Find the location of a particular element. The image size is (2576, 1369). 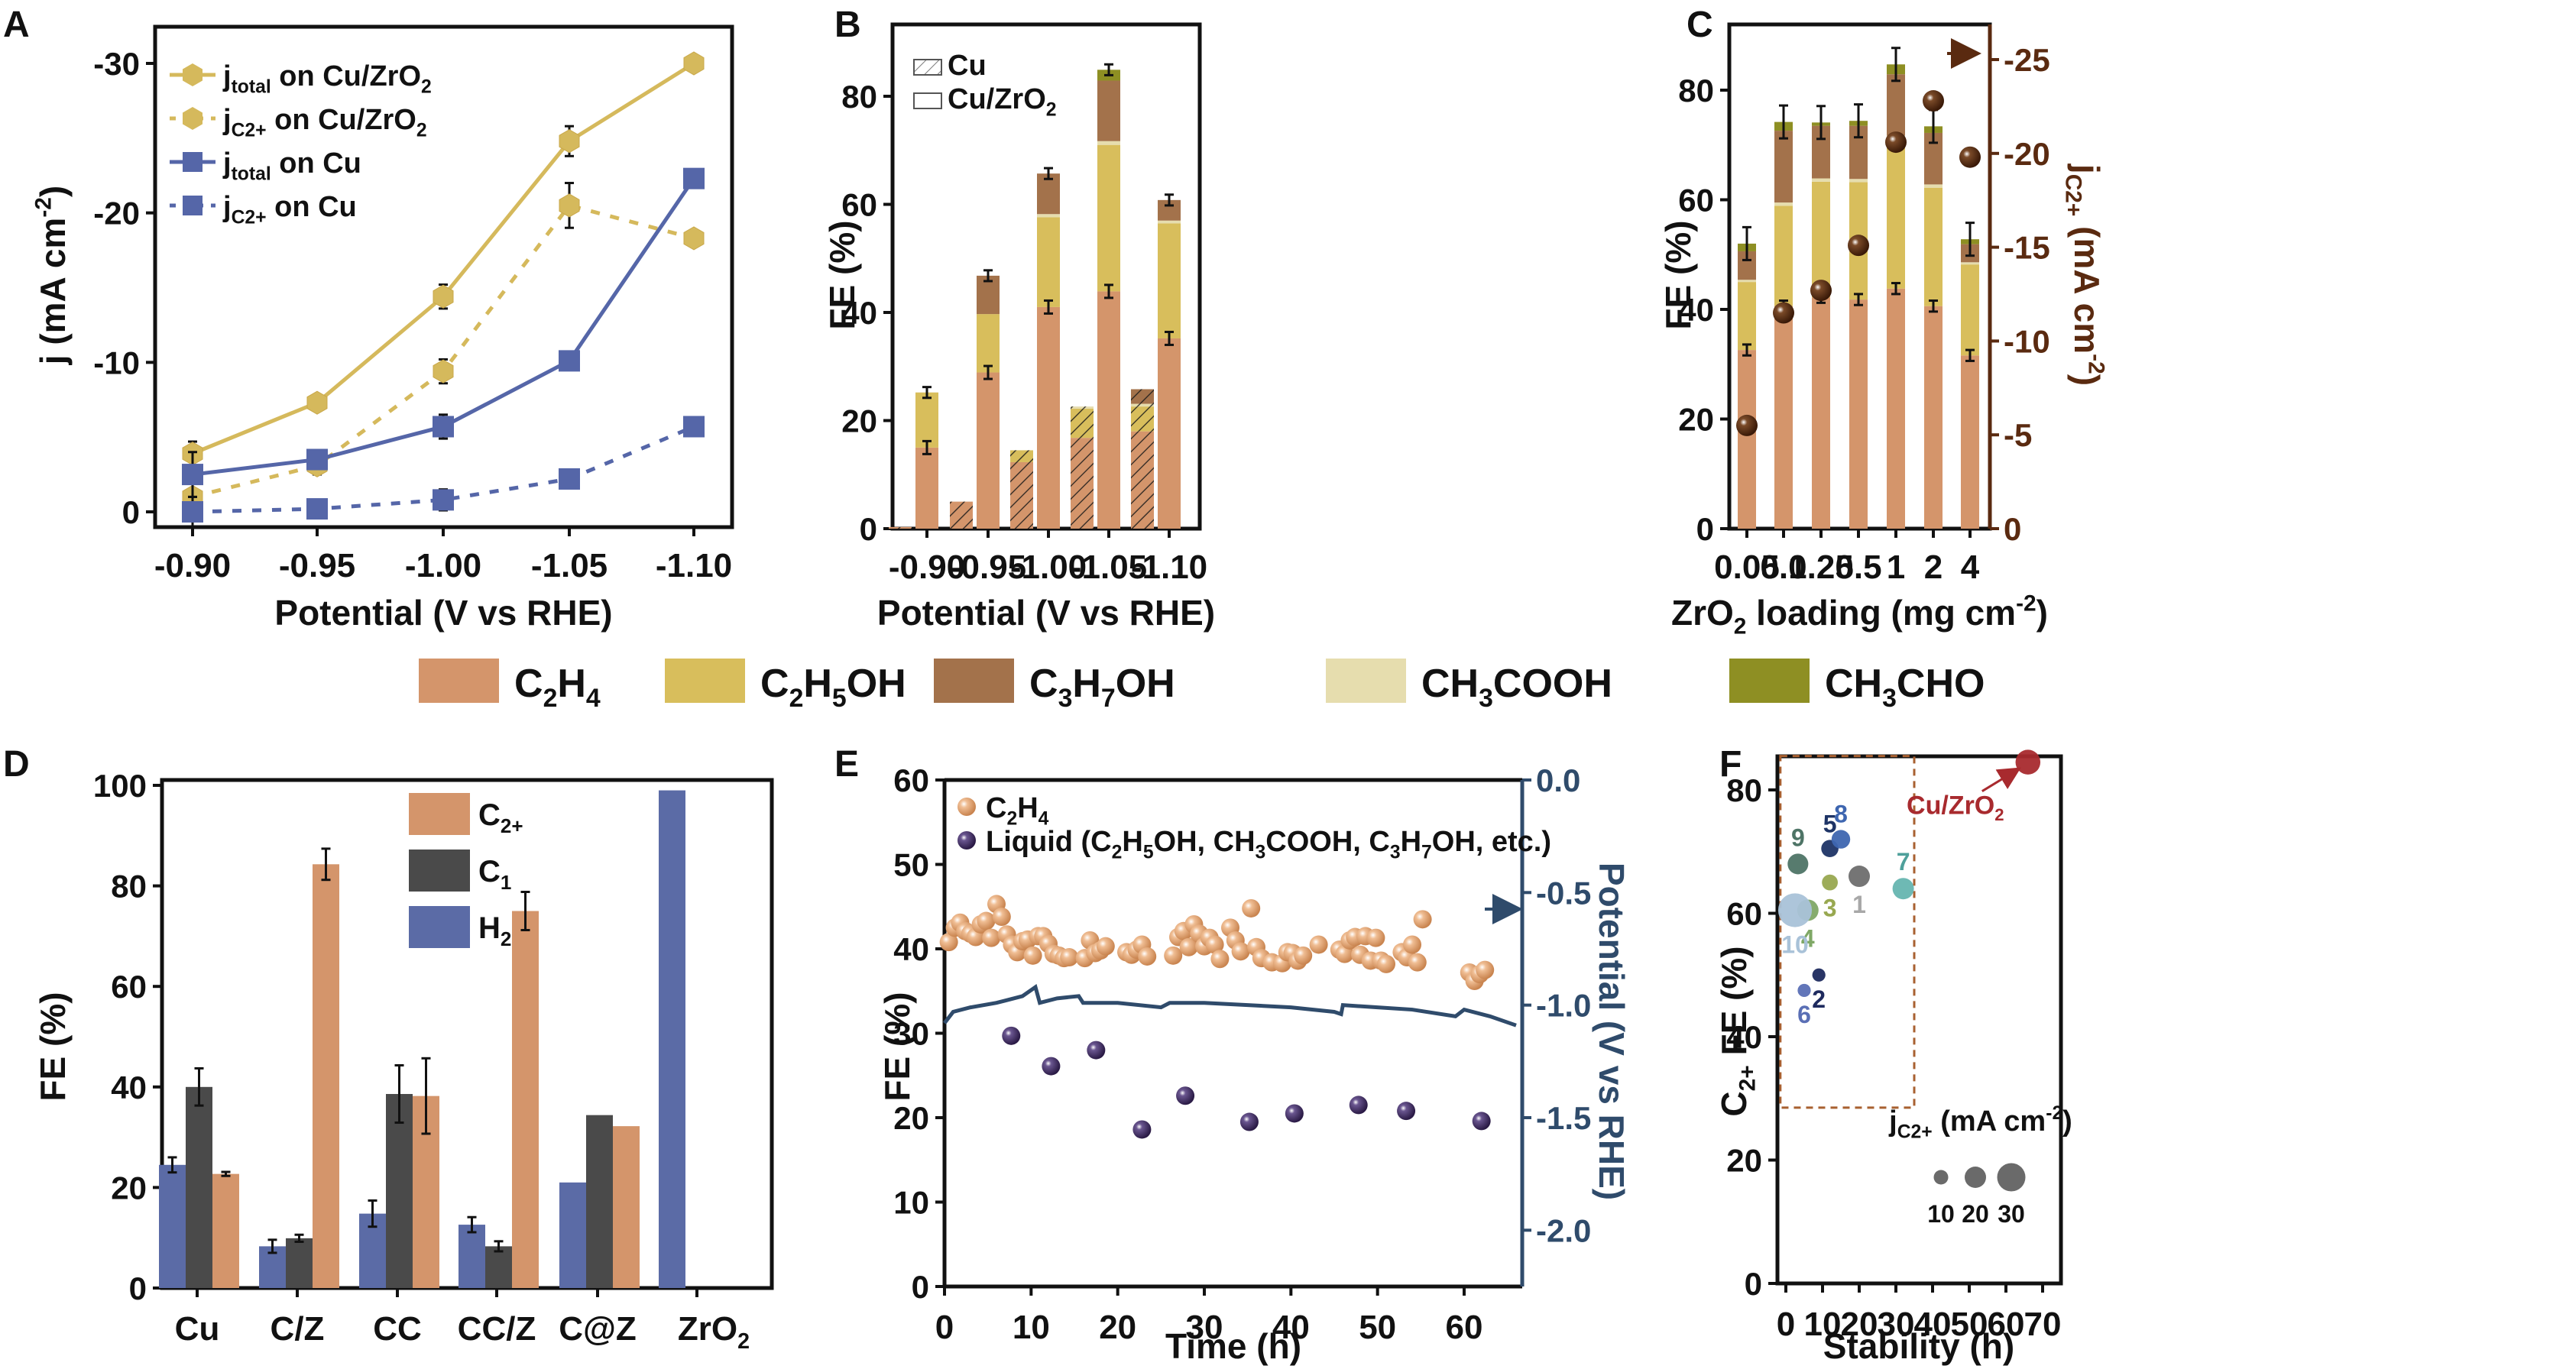

data-point-6: 6 is located at coordinates (1804, 1006).